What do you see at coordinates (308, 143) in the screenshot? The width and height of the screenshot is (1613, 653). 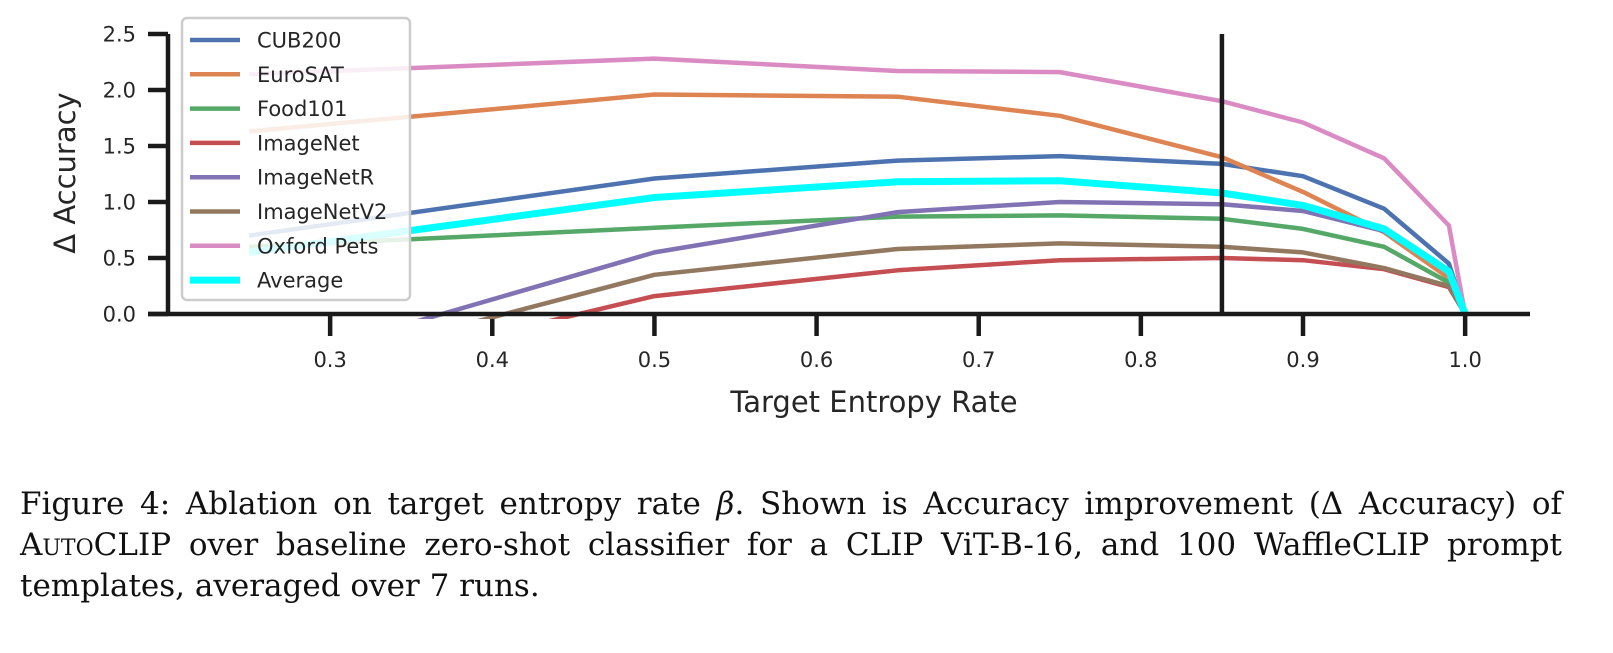 I see `legend-label: ImageNet` at bounding box center [308, 143].